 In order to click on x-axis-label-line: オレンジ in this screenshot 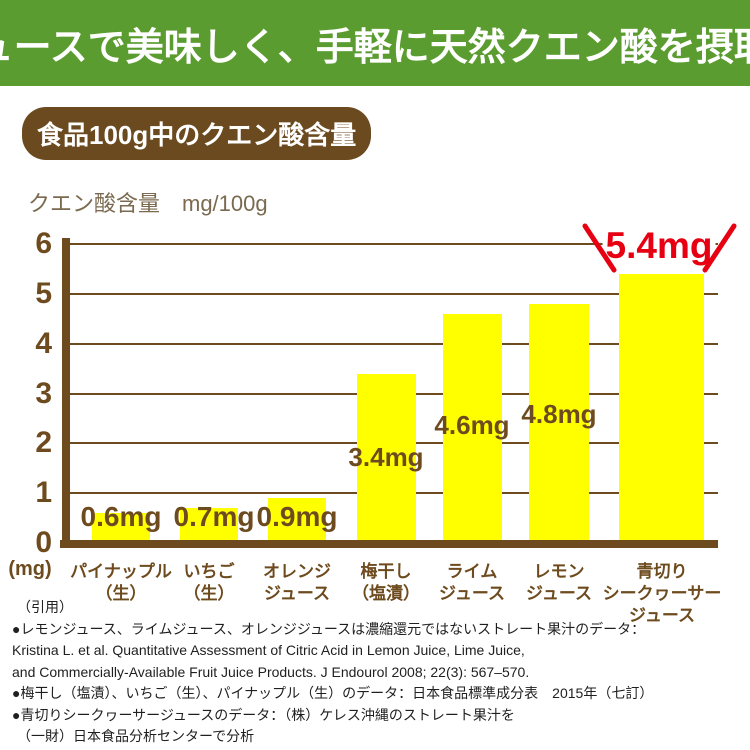, I will do `click(297, 571)`.